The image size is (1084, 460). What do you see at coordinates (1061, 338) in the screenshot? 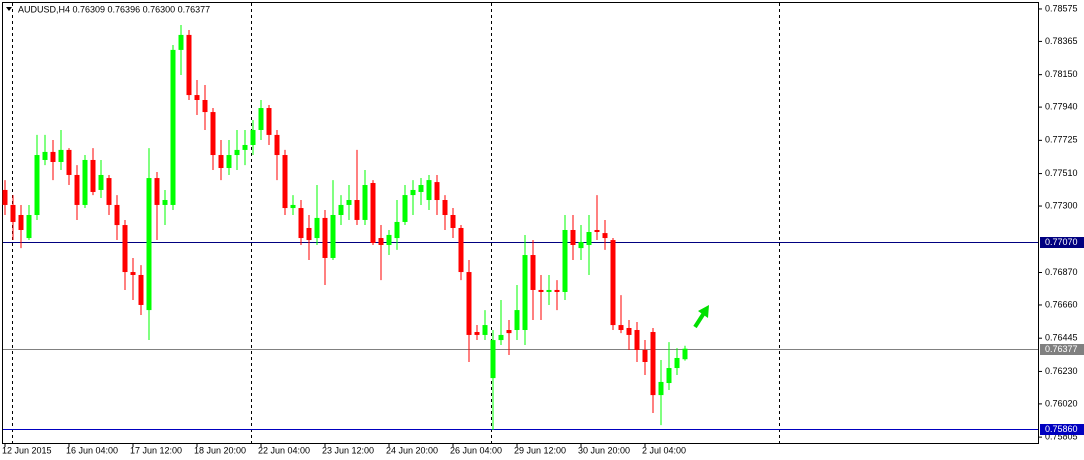
I see `y-tick-label: 0.76445` at bounding box center [1061, 338].